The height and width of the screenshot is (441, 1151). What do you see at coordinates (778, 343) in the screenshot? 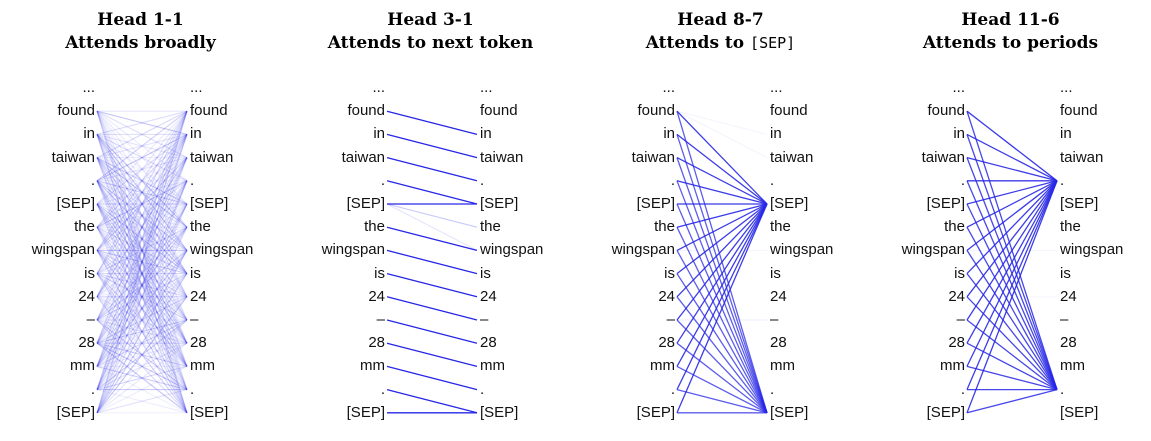
I see `token-right: 28` at bounding box center [778, 343].